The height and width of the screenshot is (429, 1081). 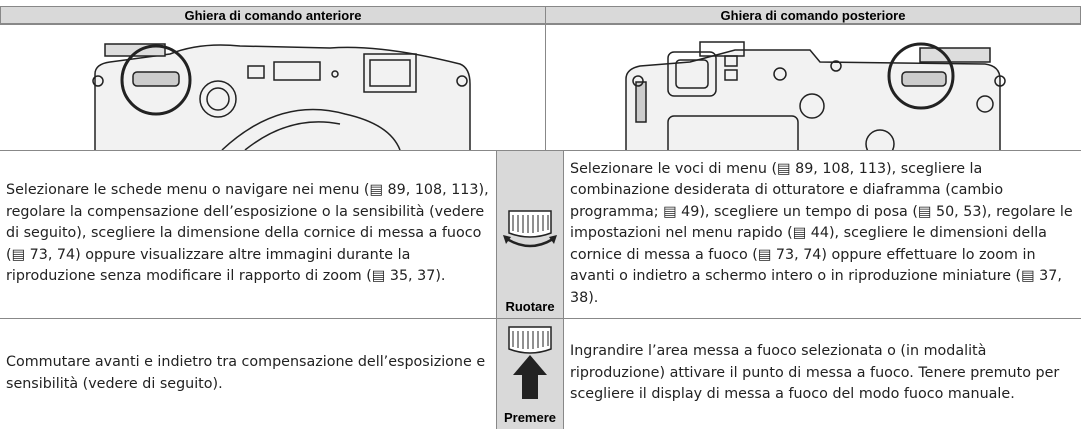 What do you see at coordinates (530, 229) in the screenshot?
I see `dial-rotate-icon` at bounding box center [530, 229].